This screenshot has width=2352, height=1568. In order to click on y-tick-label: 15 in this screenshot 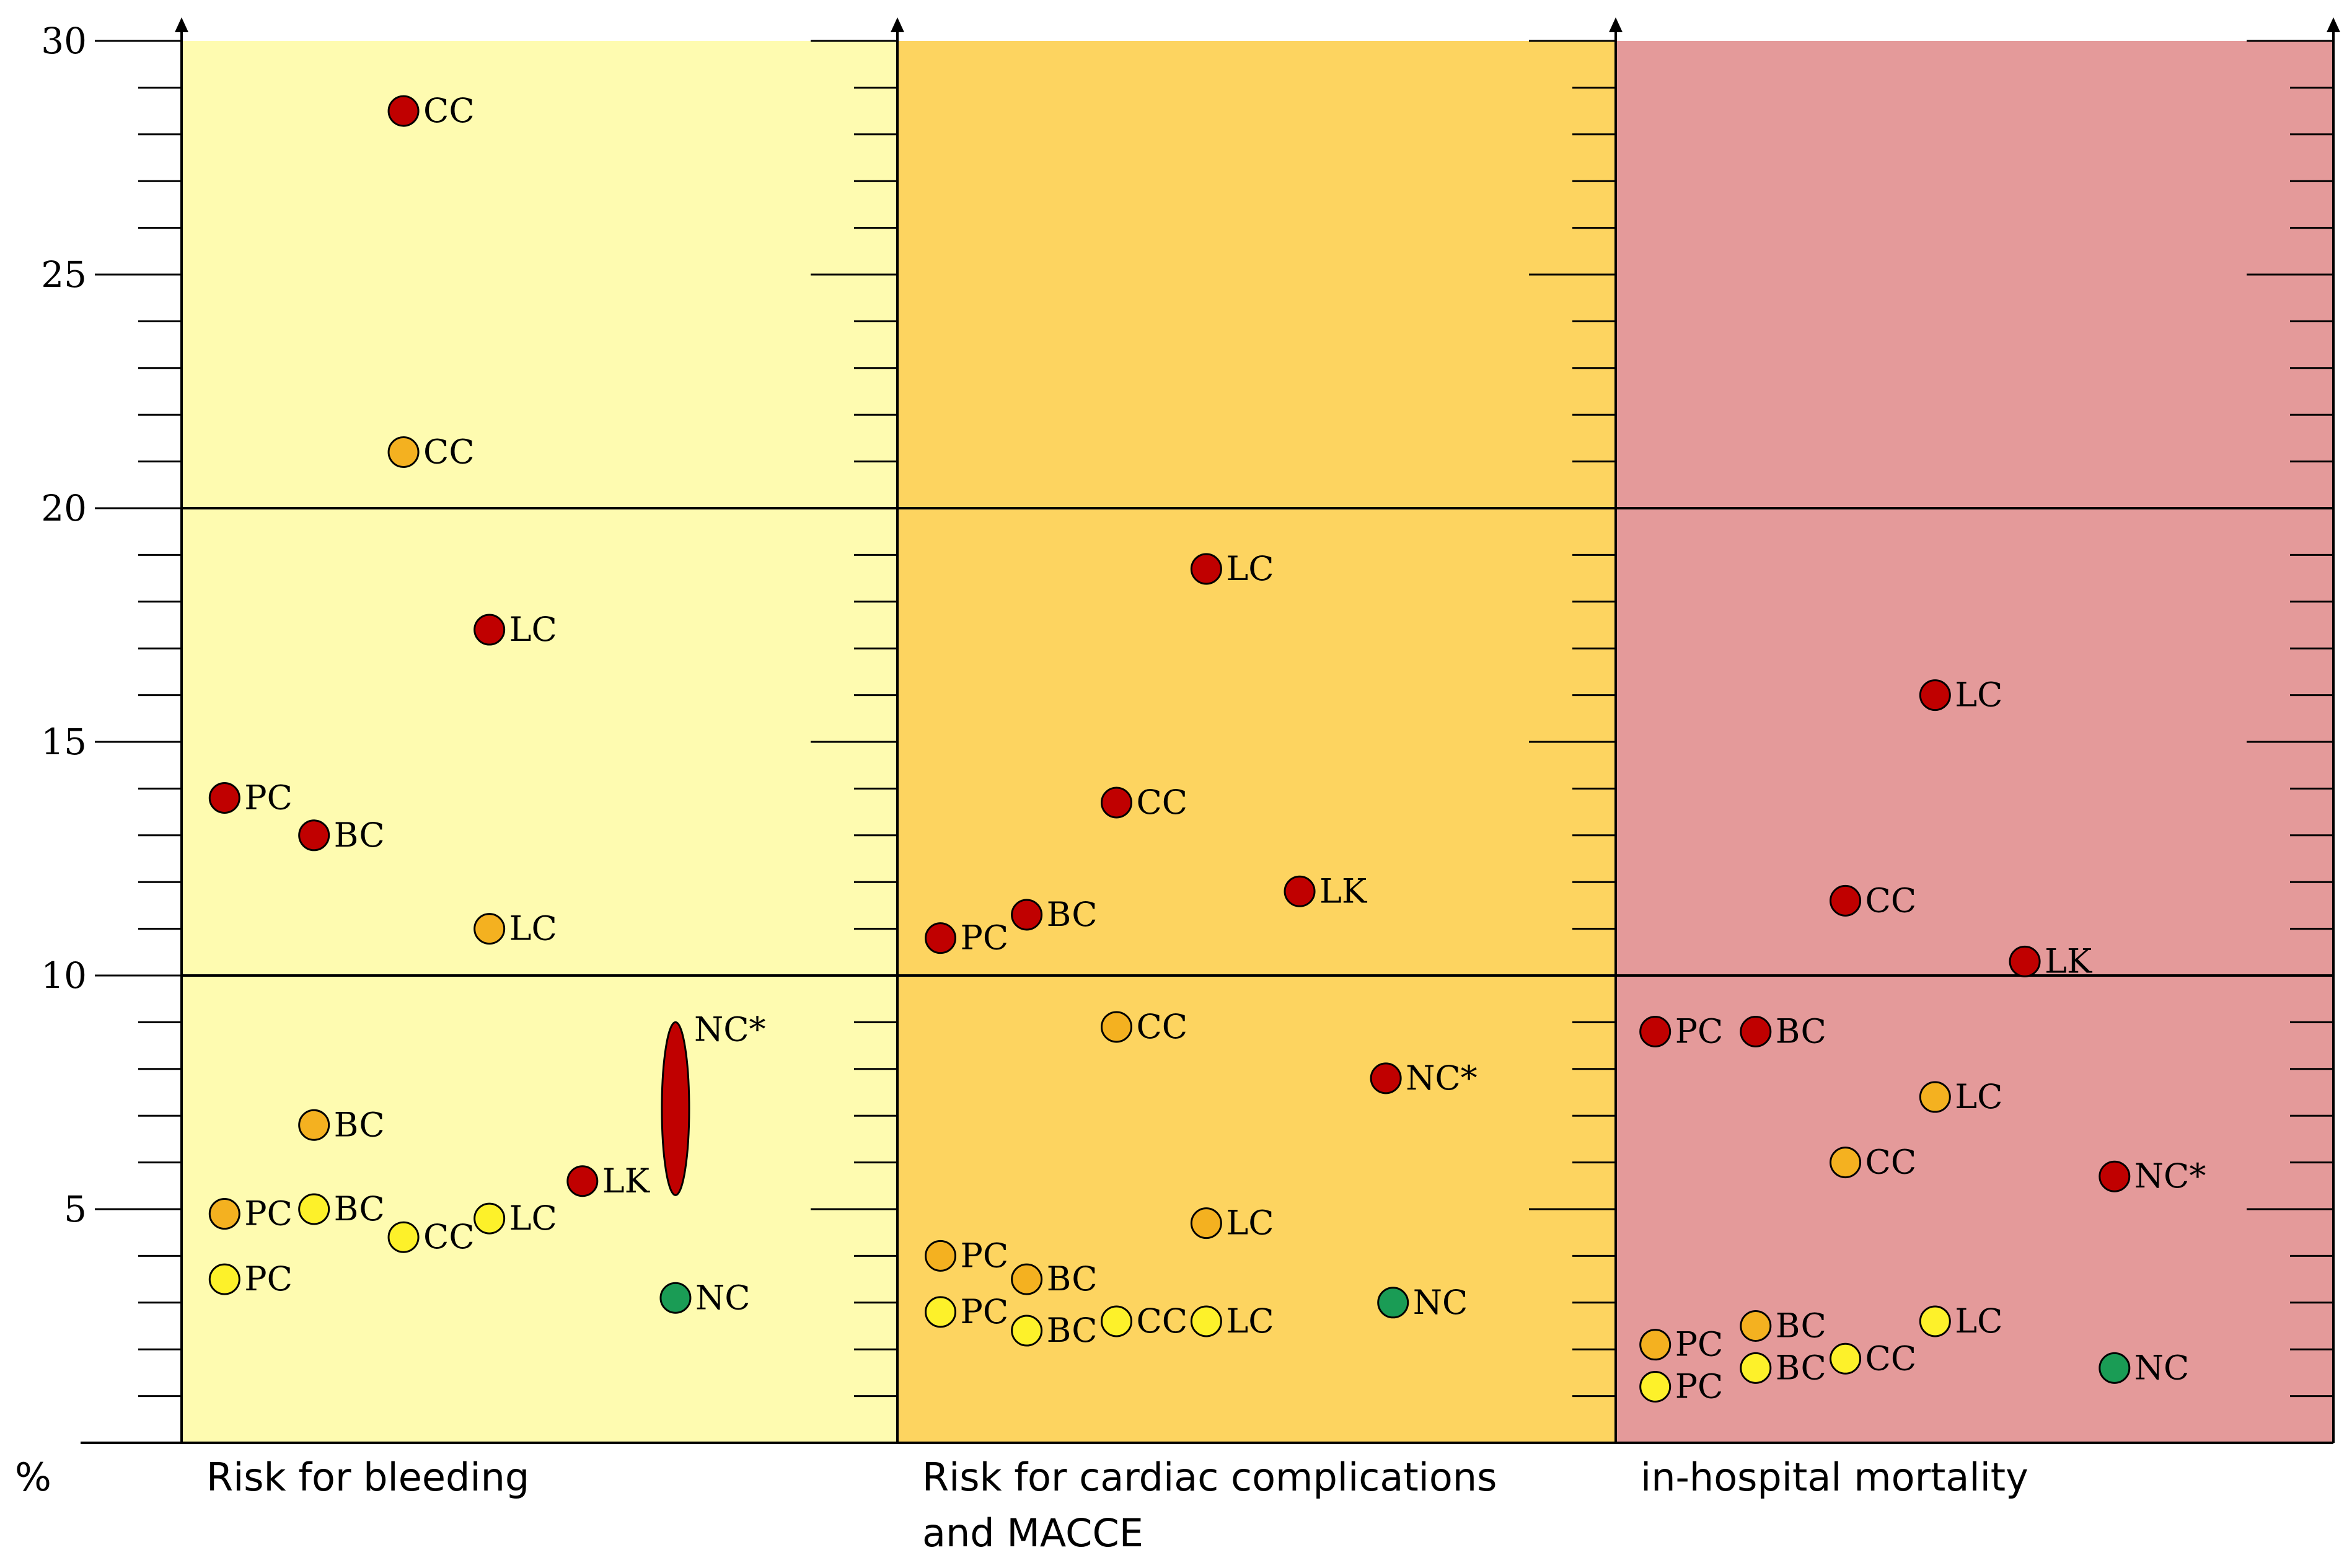, I will do `click(64, 742)`.